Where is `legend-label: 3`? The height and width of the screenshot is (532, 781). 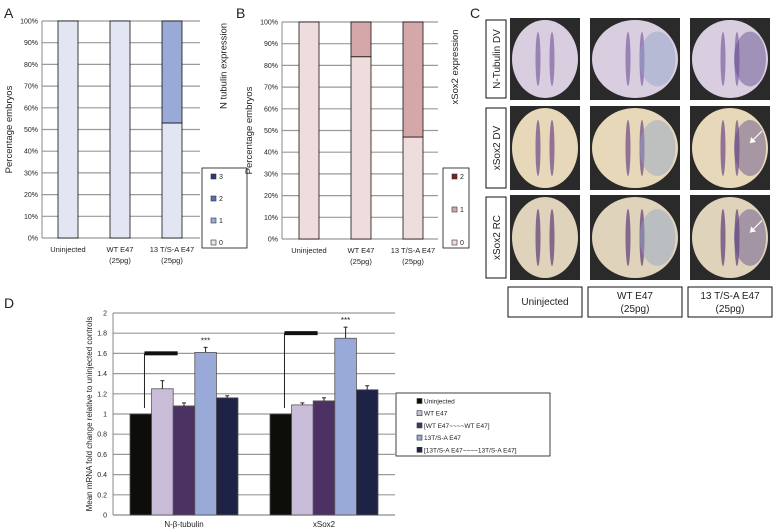 legend-label: 3 is located at coordinates (221, 177).